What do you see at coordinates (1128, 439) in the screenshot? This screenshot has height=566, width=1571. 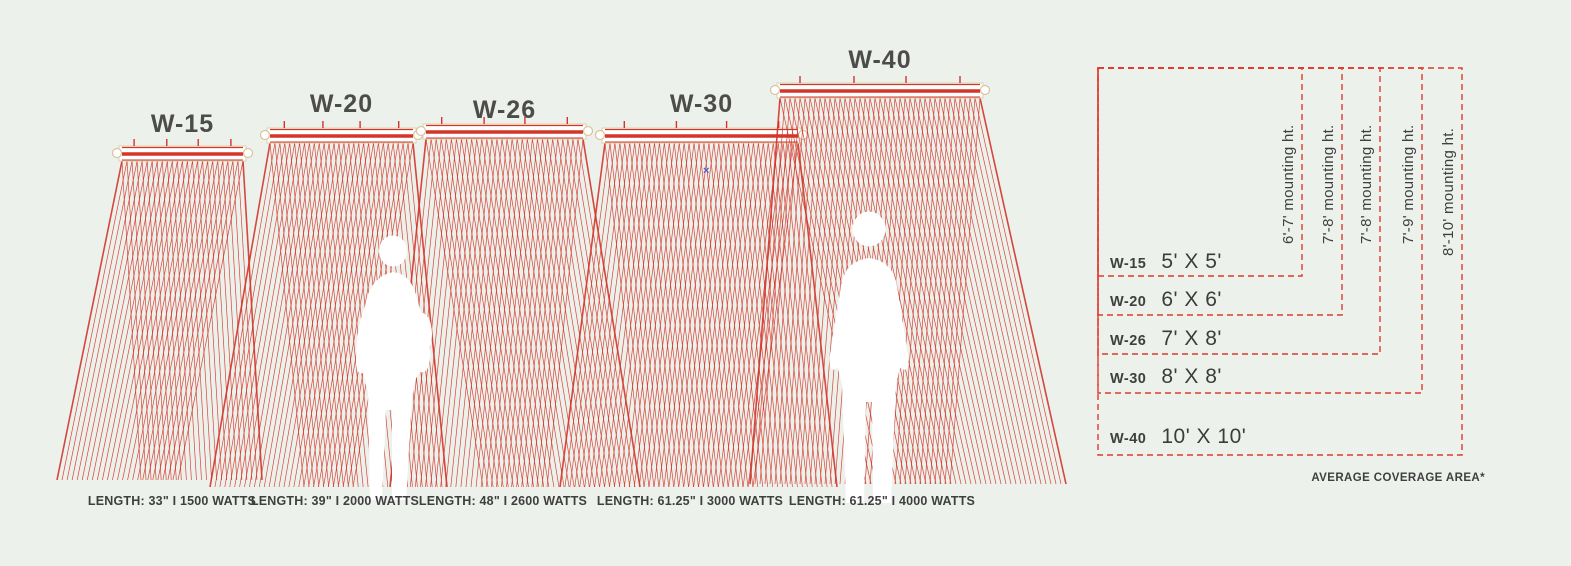 I see `model-cell: W-40` at bounding box center [1128, 439].